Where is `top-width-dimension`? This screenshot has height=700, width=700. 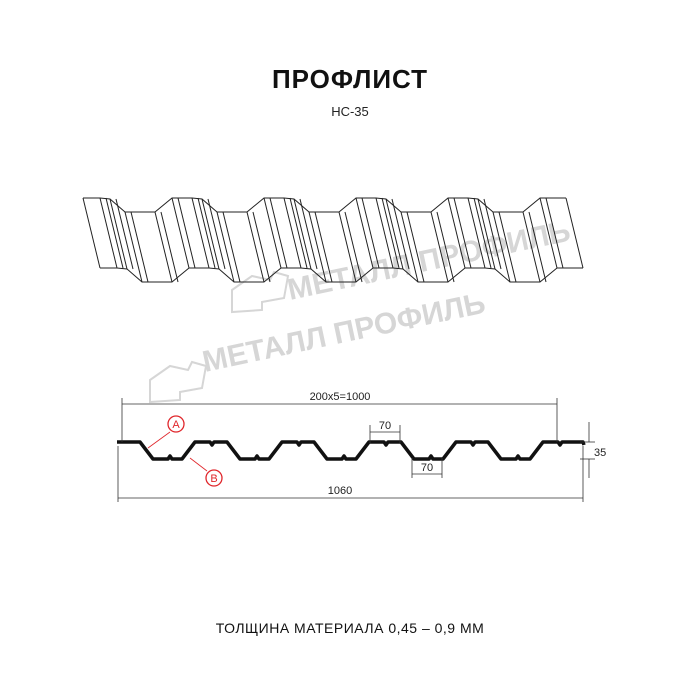 top-width-dimension is located at coordinates (385, 434).